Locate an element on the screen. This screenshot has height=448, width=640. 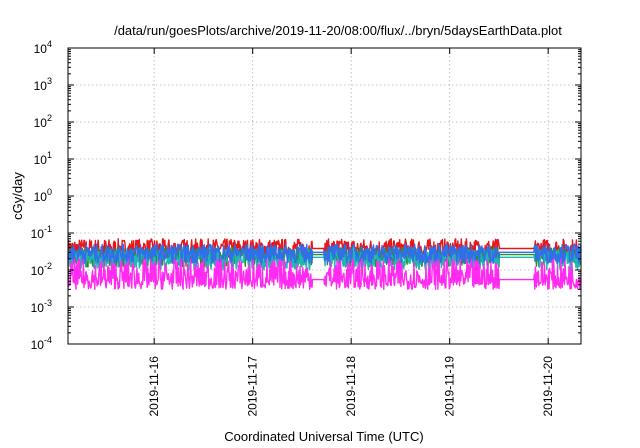
x-tick-label: 2019-11-19 is located at coordinates (450, 386).